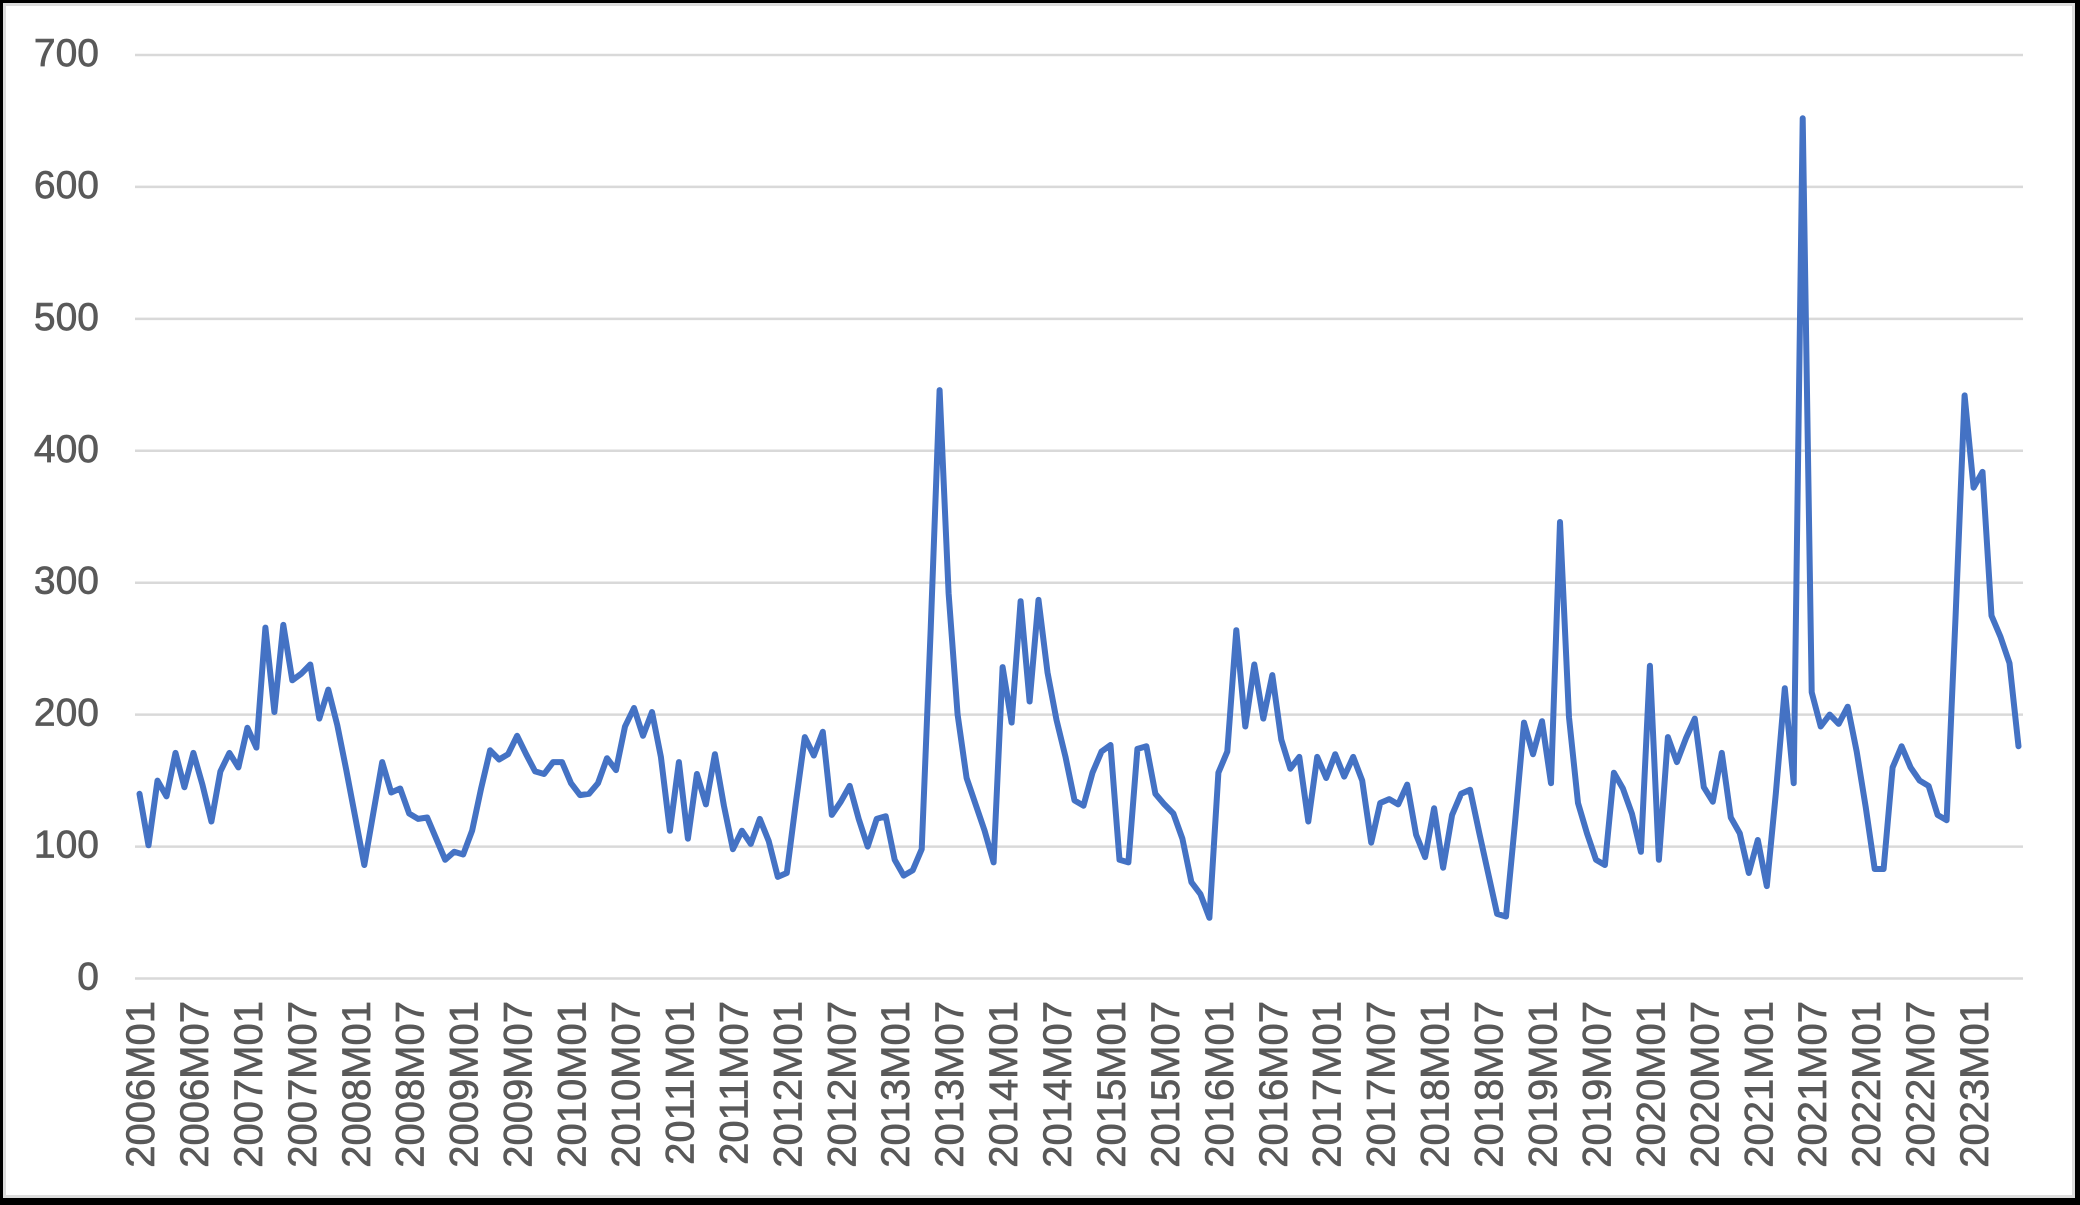  I want to click on svg-text: 2023M01, so click(1975, 1084).